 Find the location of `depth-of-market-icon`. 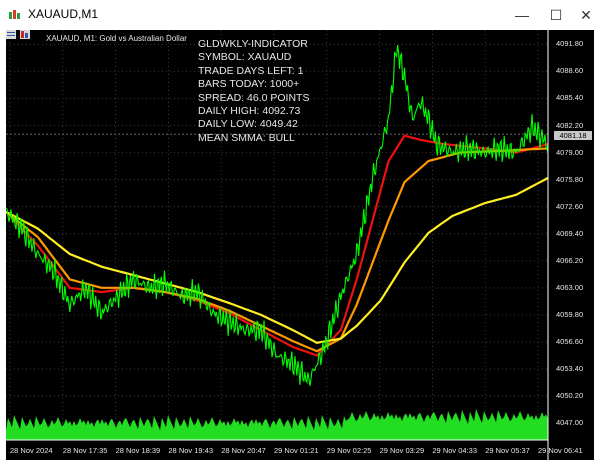

depth-of-market-icon is located at coordinates (25, 34).